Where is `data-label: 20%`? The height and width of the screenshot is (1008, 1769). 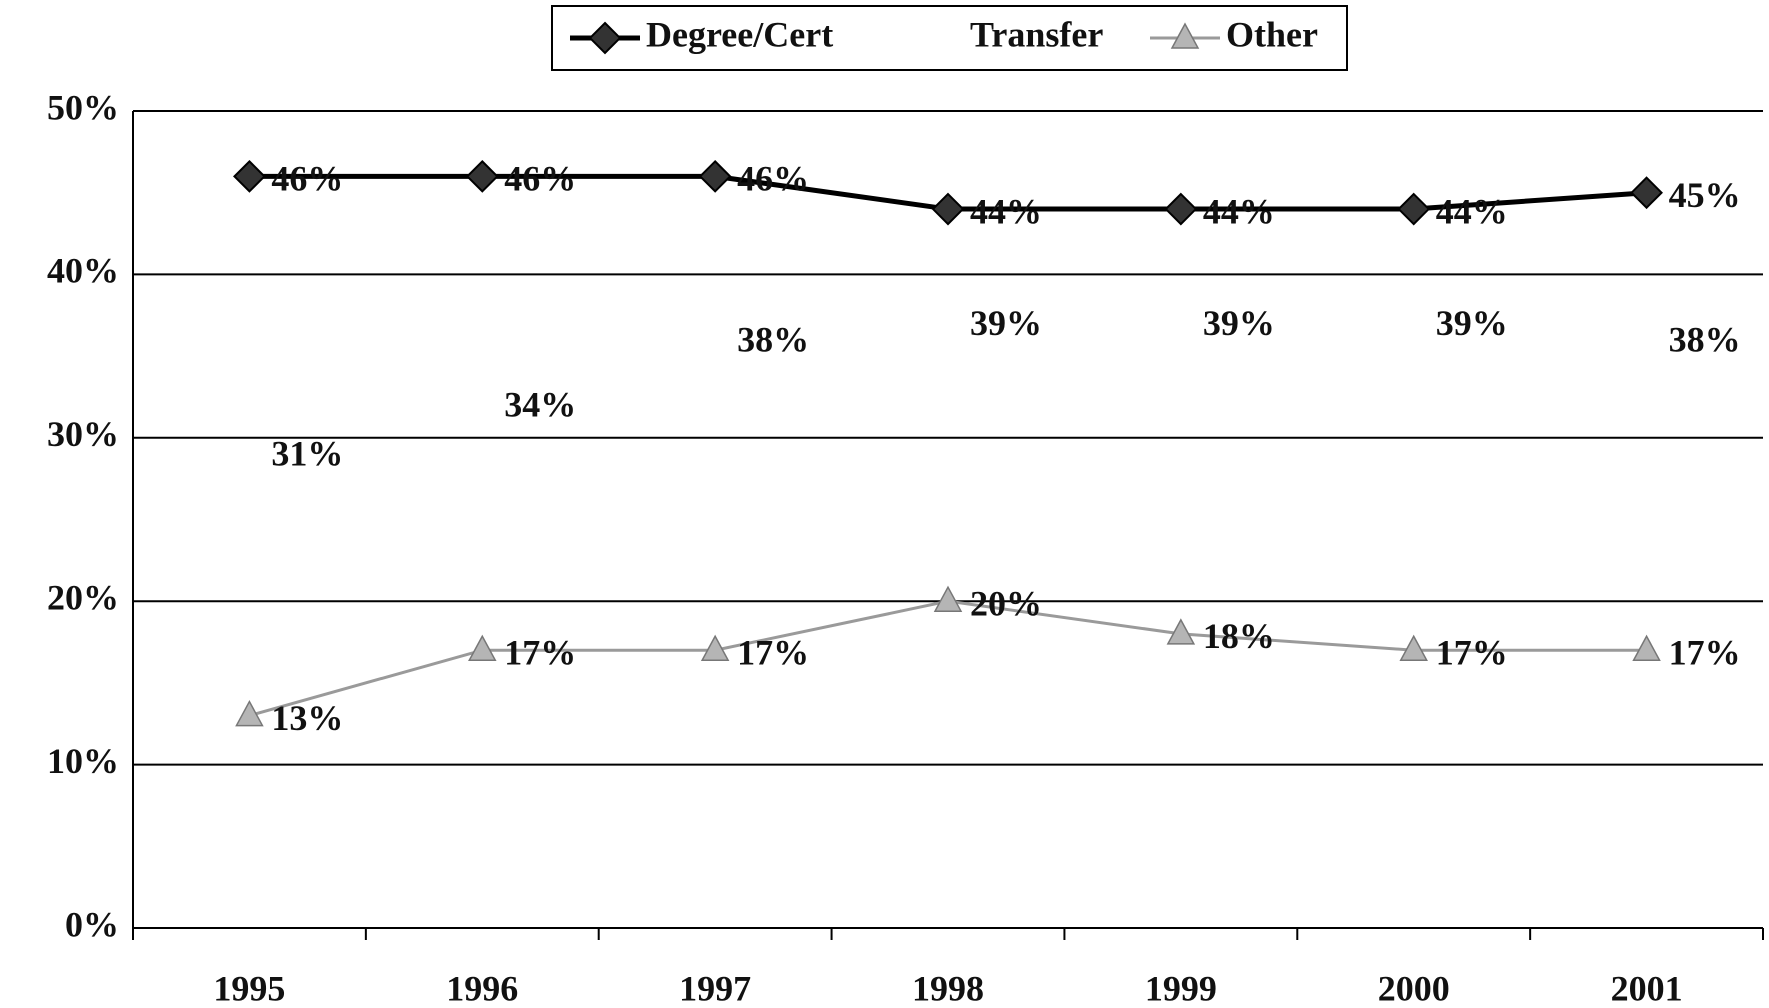
data-label: 20% is located at coordinates (1006, 603).